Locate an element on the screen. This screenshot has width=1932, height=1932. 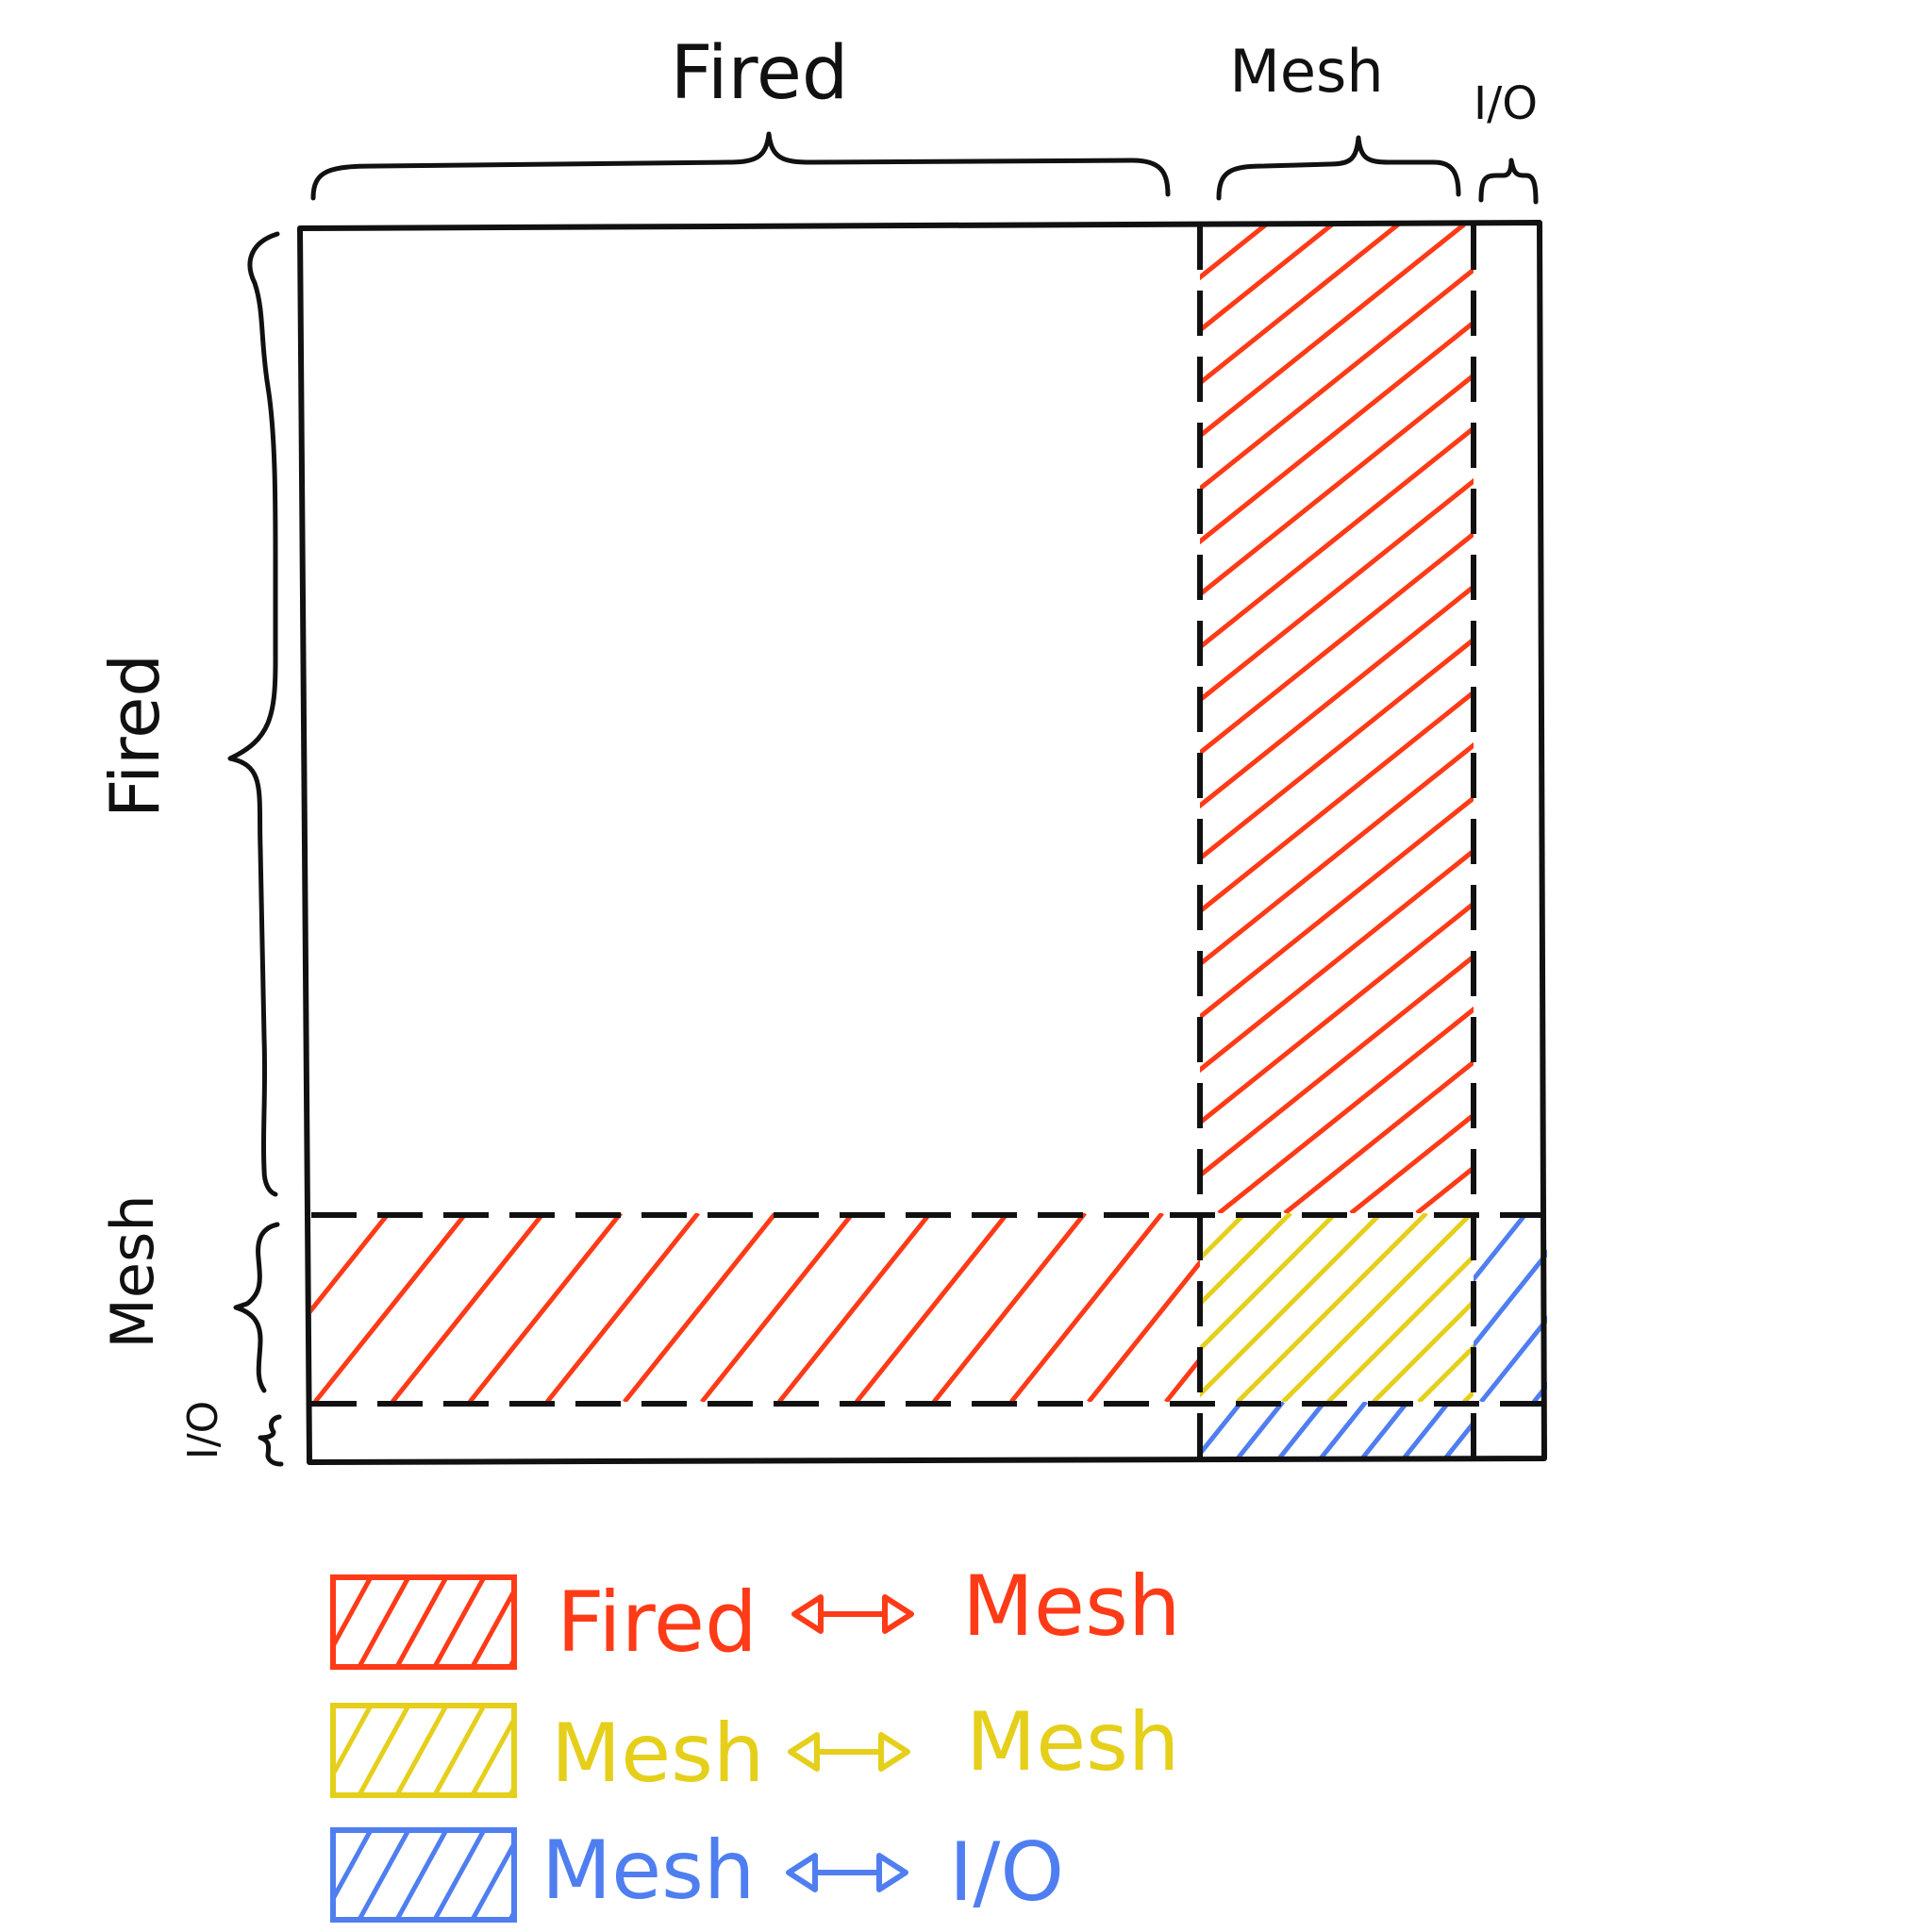
mesh-io-hatch-row is located at coordinates (1366, 1430).